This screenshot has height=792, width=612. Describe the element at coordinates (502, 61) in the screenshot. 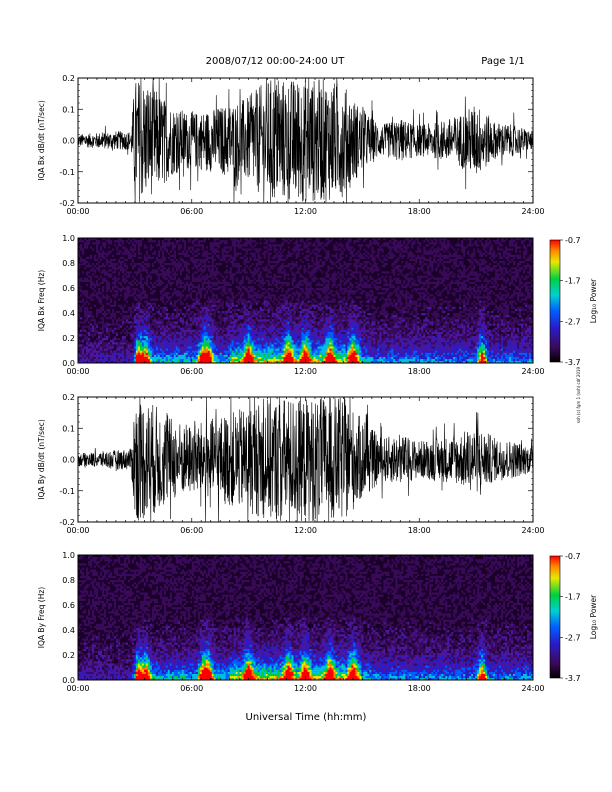

I see `page-number: Page 1/1` at that location.